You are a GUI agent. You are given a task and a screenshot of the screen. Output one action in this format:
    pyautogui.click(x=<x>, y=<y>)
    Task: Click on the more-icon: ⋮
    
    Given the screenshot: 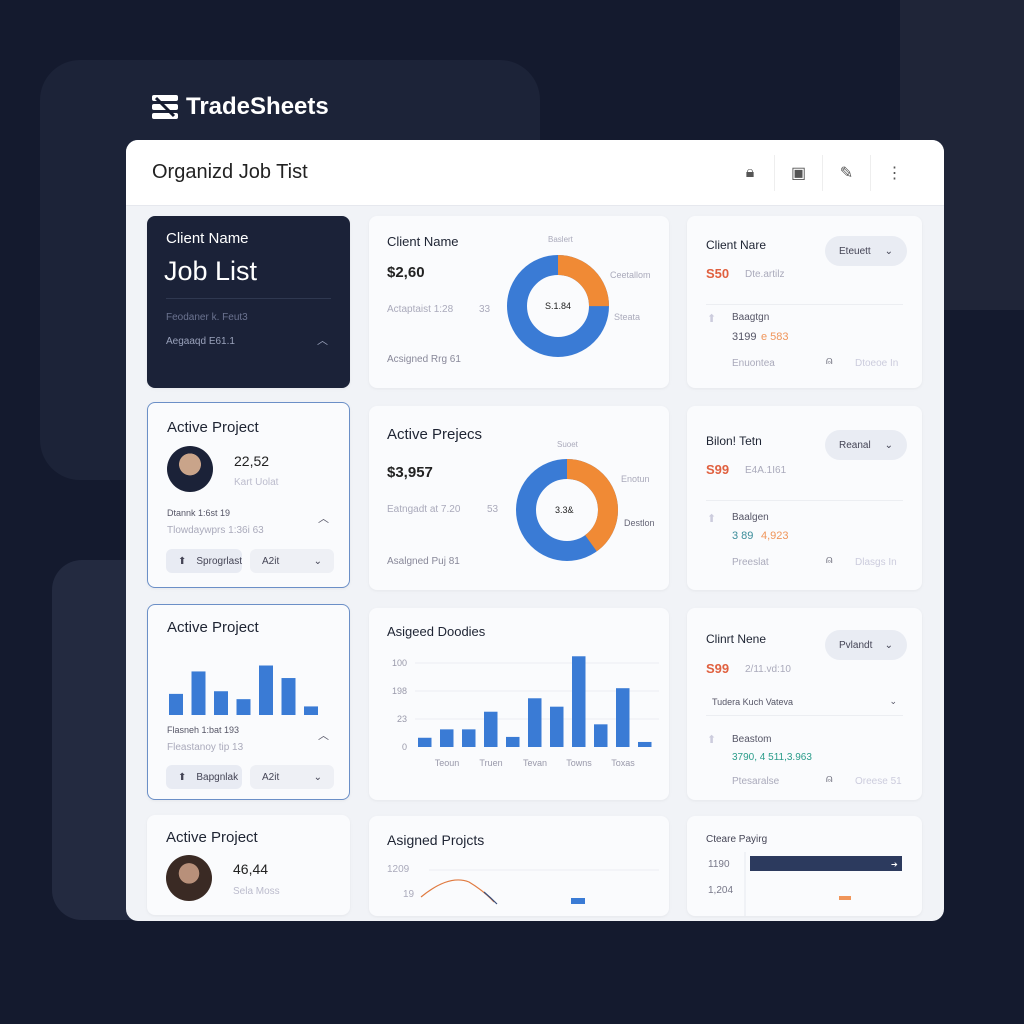 What is the action you would take?
    pyautogui.click(x=894, y=172)
    